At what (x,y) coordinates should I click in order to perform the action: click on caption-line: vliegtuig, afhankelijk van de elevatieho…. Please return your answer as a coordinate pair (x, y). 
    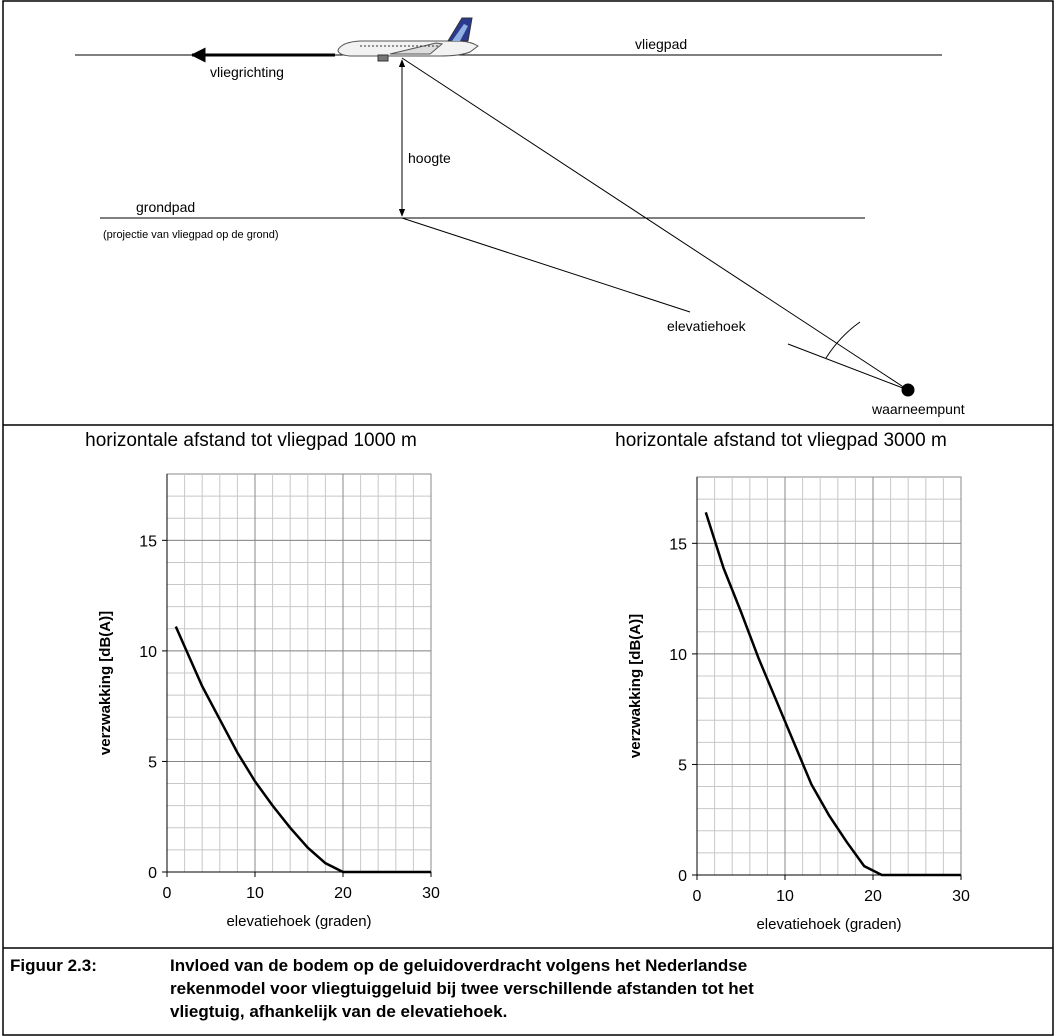
    Looking at the image, I should click on (338, 1011).